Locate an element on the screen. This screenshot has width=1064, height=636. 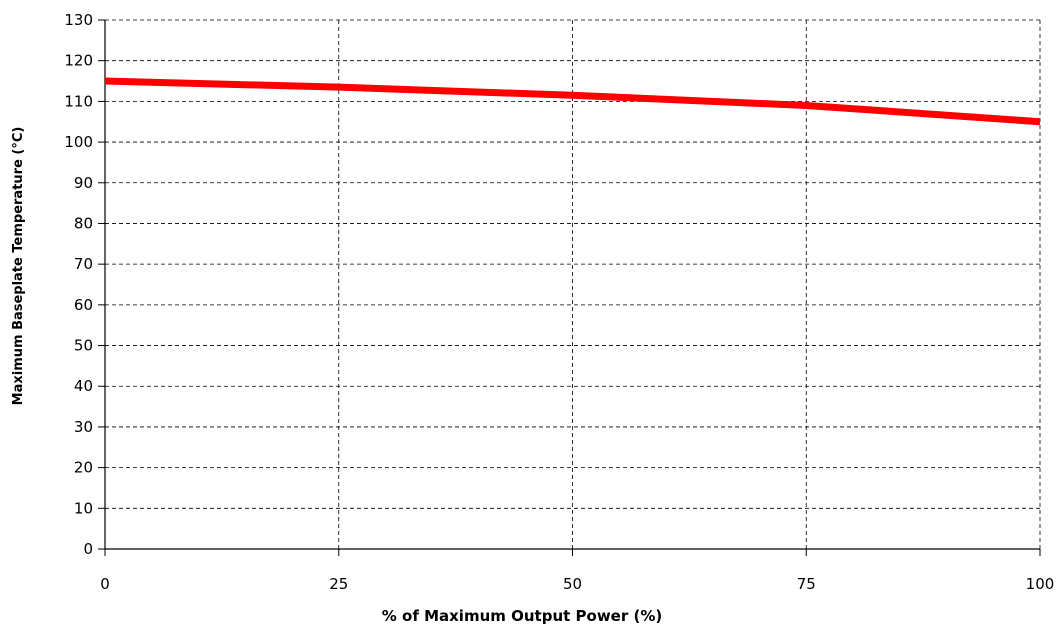
y-tick-label-70: 70 is located at coordinates (83, 264).